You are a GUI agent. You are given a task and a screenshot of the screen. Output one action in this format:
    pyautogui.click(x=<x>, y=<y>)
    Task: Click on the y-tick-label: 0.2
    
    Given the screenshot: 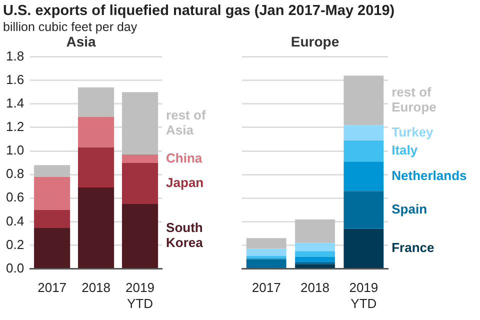 What is the action you would take?
    pyautogui.click(x=15, y=244)
    